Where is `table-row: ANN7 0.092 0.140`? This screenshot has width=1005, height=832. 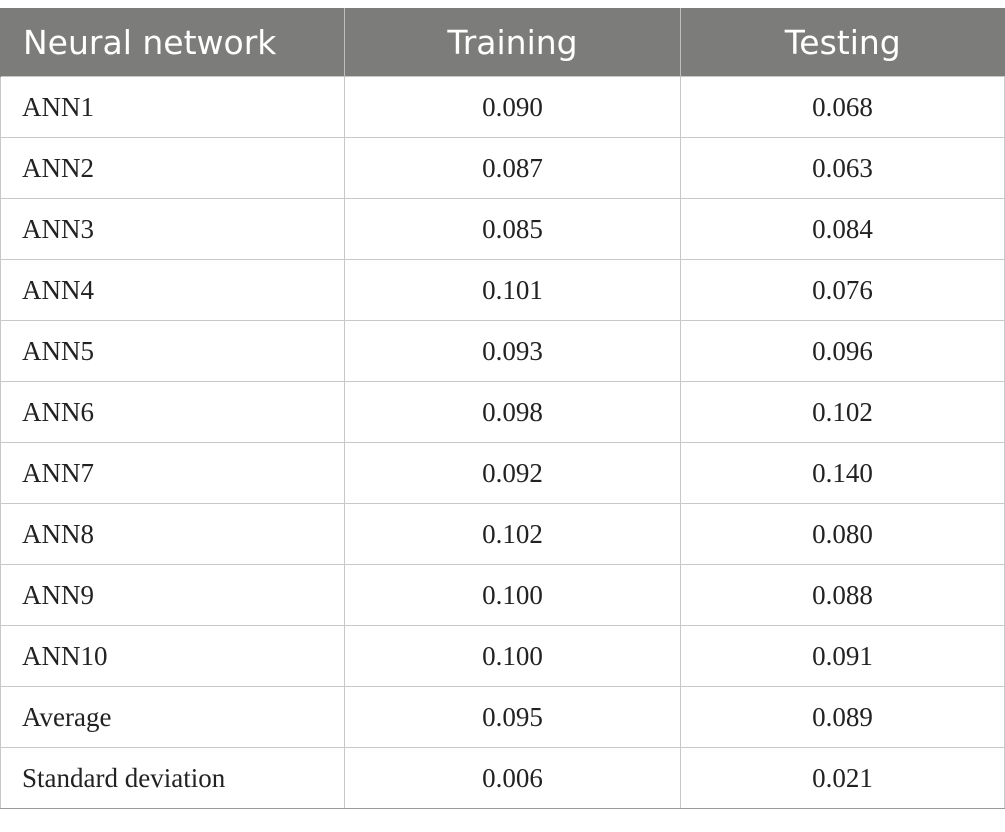
table-row: ANN7 0.092 0.140 is located at coordinates (502, 473).